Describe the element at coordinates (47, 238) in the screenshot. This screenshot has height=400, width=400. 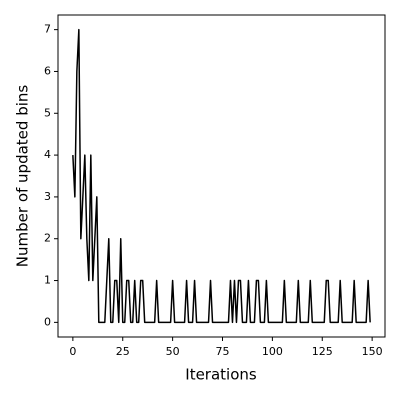
I see `y-tick-label: 2` at that location.